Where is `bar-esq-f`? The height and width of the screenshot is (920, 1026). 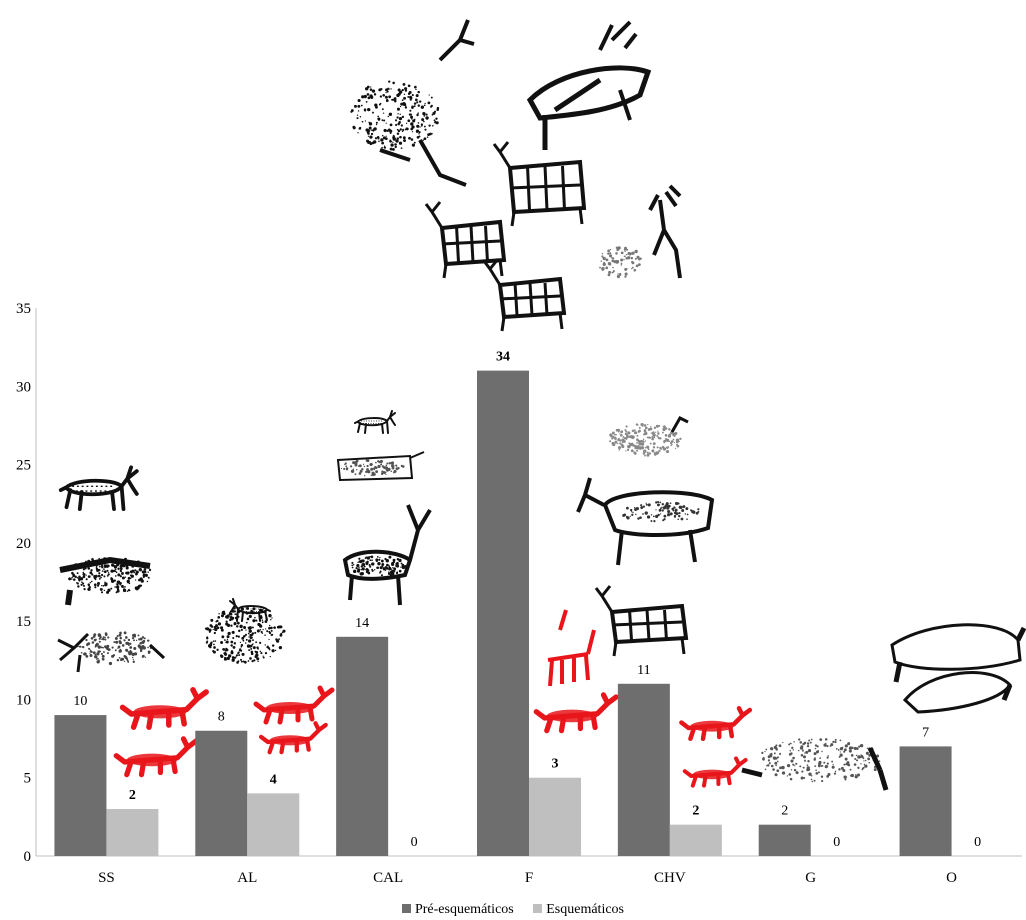 bar-esq-f is located at coordinates (555, 816).